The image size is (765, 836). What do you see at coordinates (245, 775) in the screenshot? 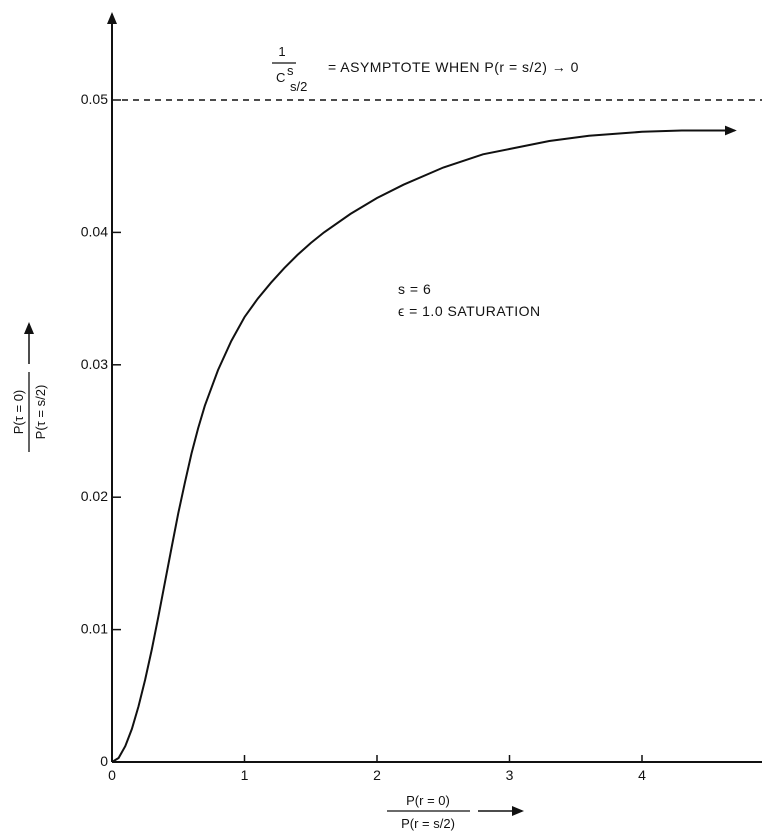
I see `x-tick-label: 1` at bounding box center [245, 775].